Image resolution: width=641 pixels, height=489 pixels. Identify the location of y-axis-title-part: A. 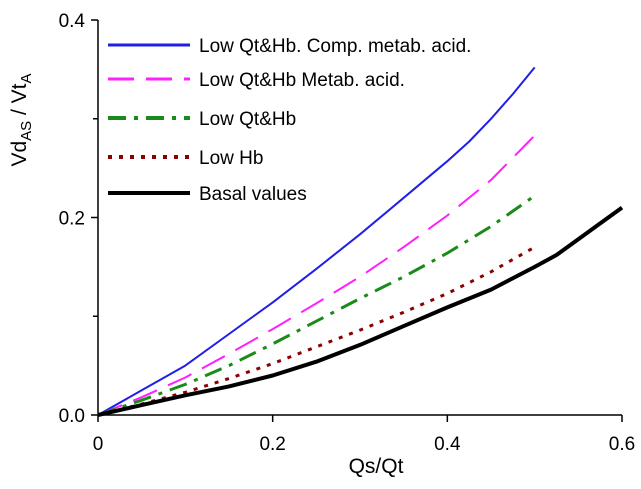
(26, 78).